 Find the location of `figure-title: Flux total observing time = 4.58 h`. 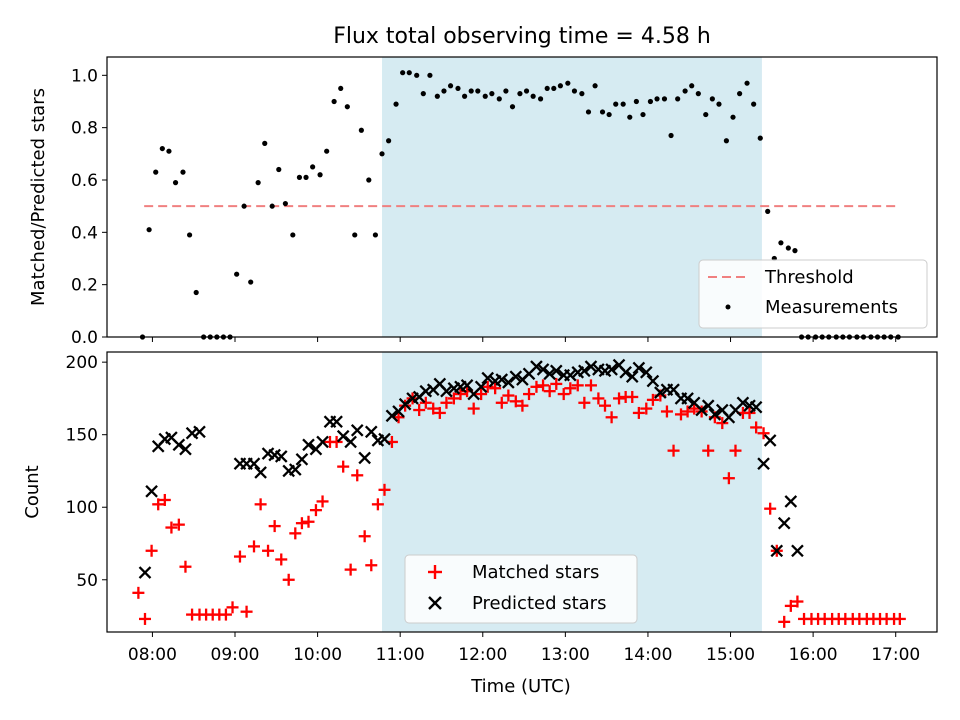

figure-title: Flux total observing time = 4.58 h is located at coordinates (522, 36).